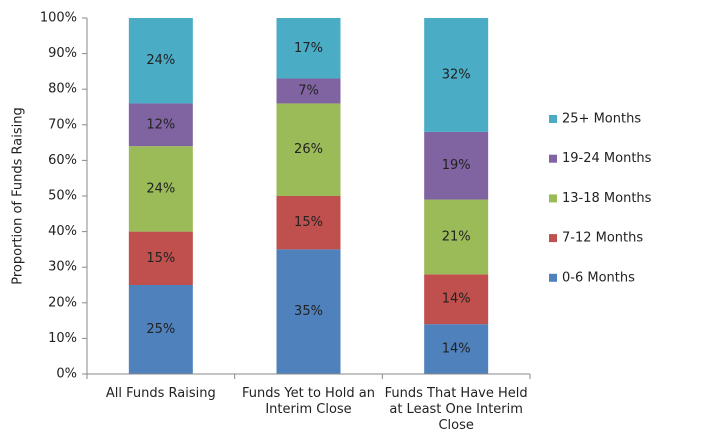 This screenshot has width=701, height=434. I want to click on y-tick-label: 50%, so click(62, 196).